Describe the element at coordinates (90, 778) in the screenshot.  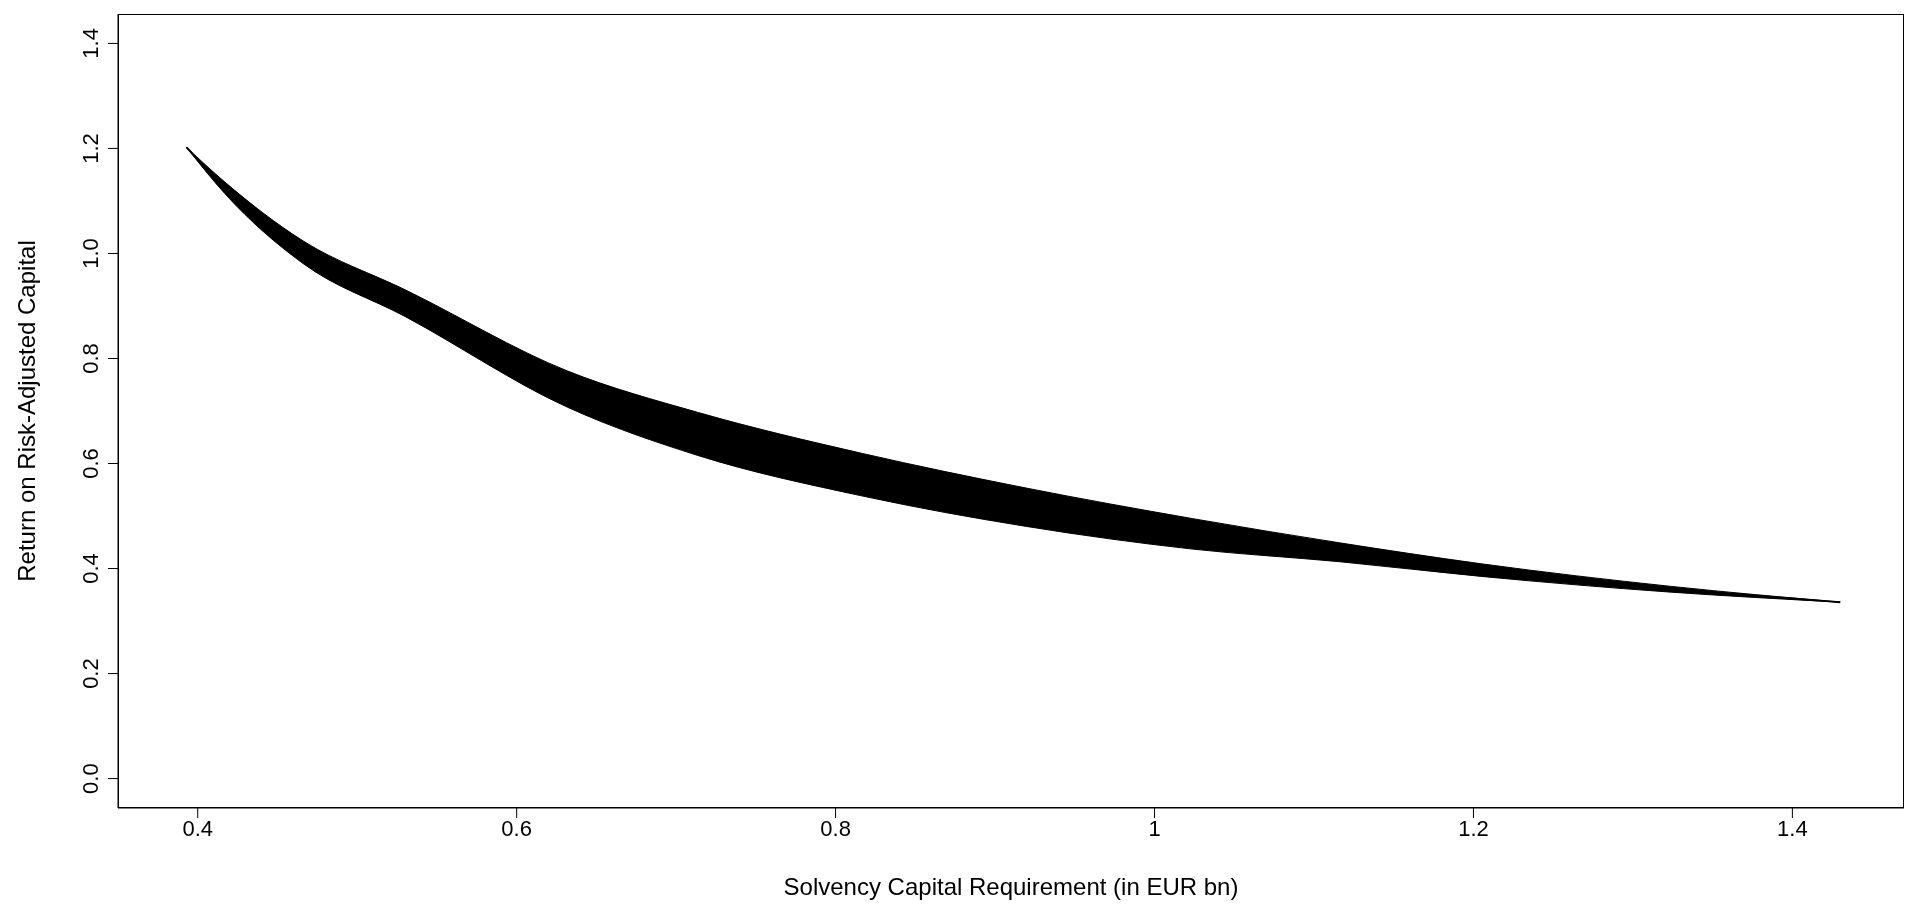
I see `y-tick-label: 0.0` at that location.